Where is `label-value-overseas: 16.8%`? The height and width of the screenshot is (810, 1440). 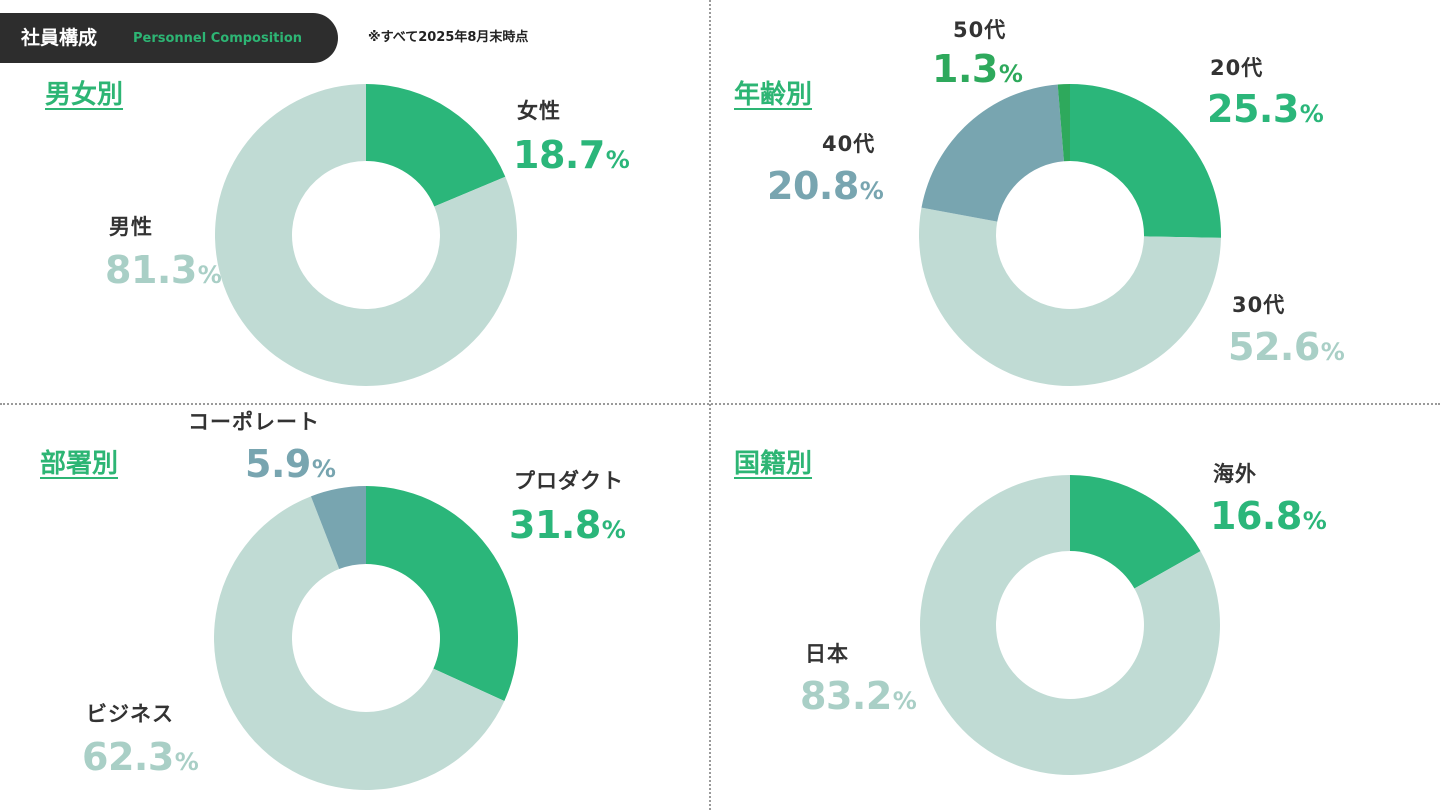 label-value-overseas: 16.8% is located at coordinates (1268, 516).